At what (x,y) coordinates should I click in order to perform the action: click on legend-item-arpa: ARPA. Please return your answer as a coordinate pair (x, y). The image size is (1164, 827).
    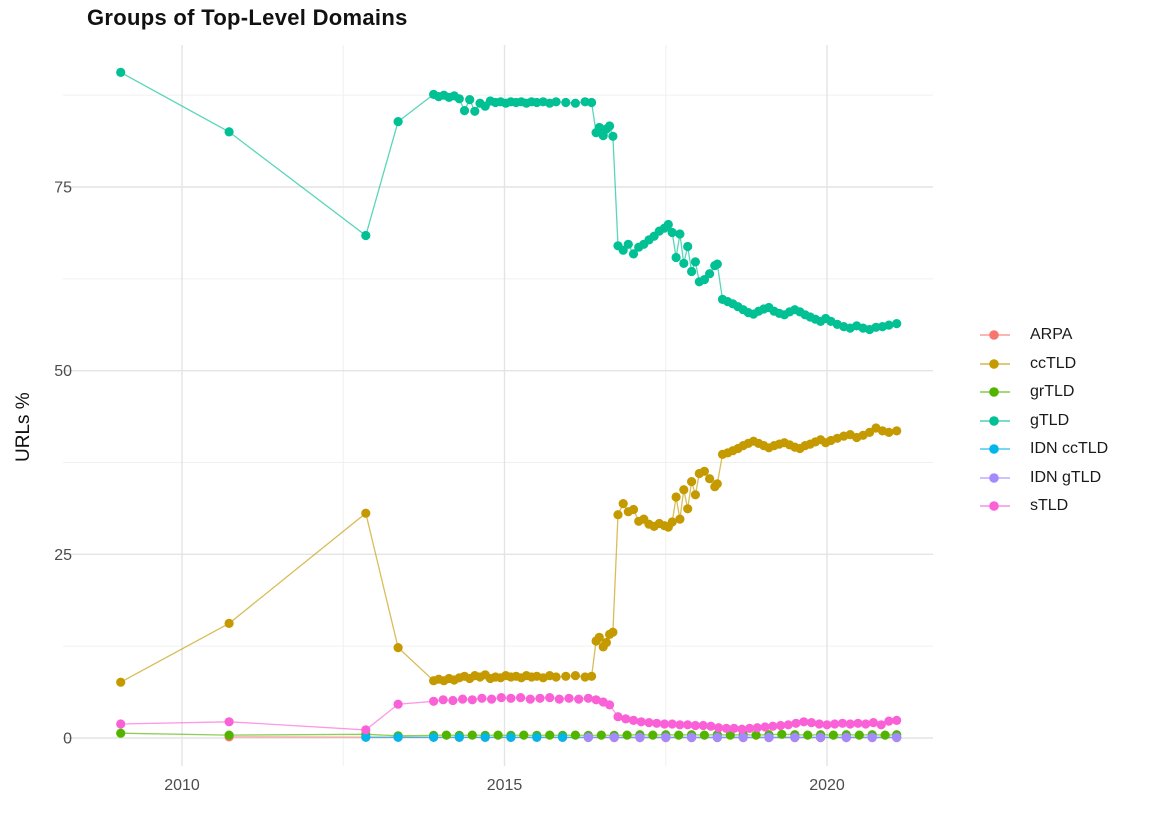
    Looking at the image, I should click on (1043, 335).